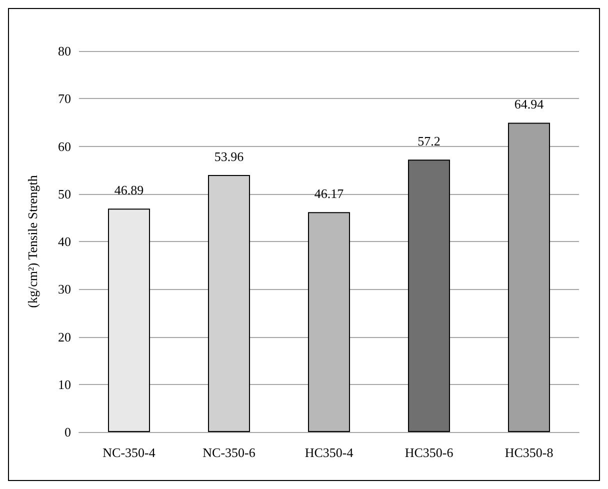 The height and width of the screenshot is (489, 608). Describe the element at coordinates (64, 241) in the screenshot. I see `y-tick-label: 40` at that location.